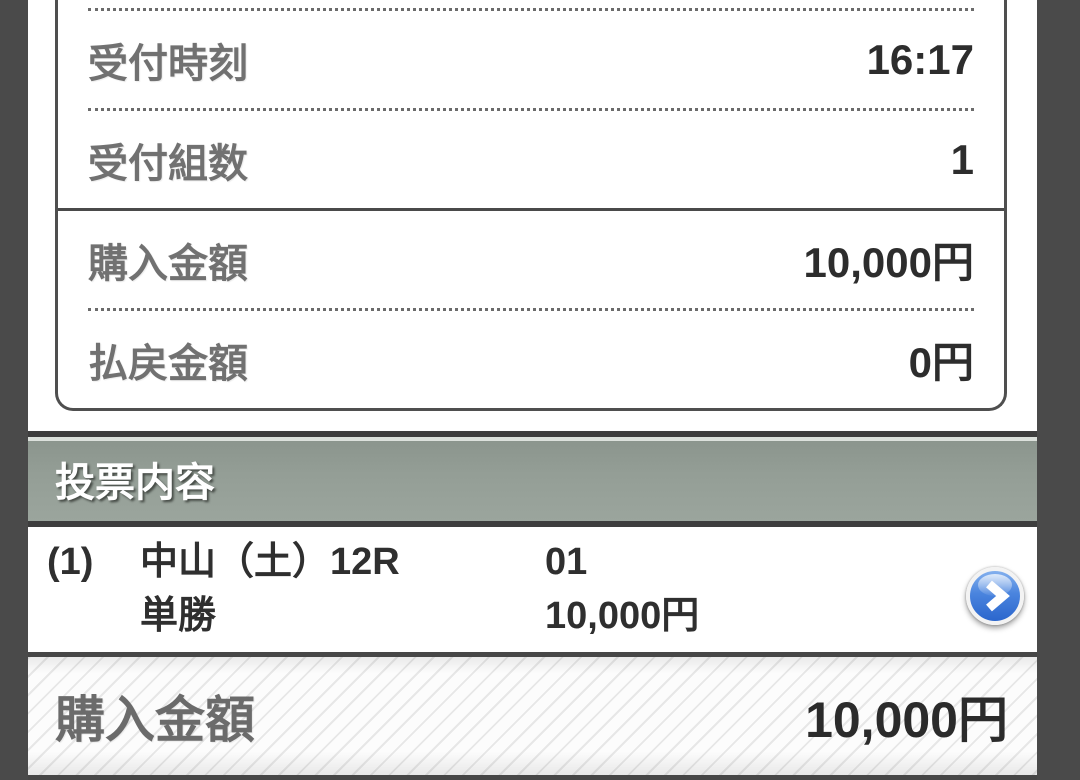  What do you see at coordinates (531, 159) in the screenshot?
I see `receipt-row-accept-count: 受付組数 1` at bounding box center [531, 159].